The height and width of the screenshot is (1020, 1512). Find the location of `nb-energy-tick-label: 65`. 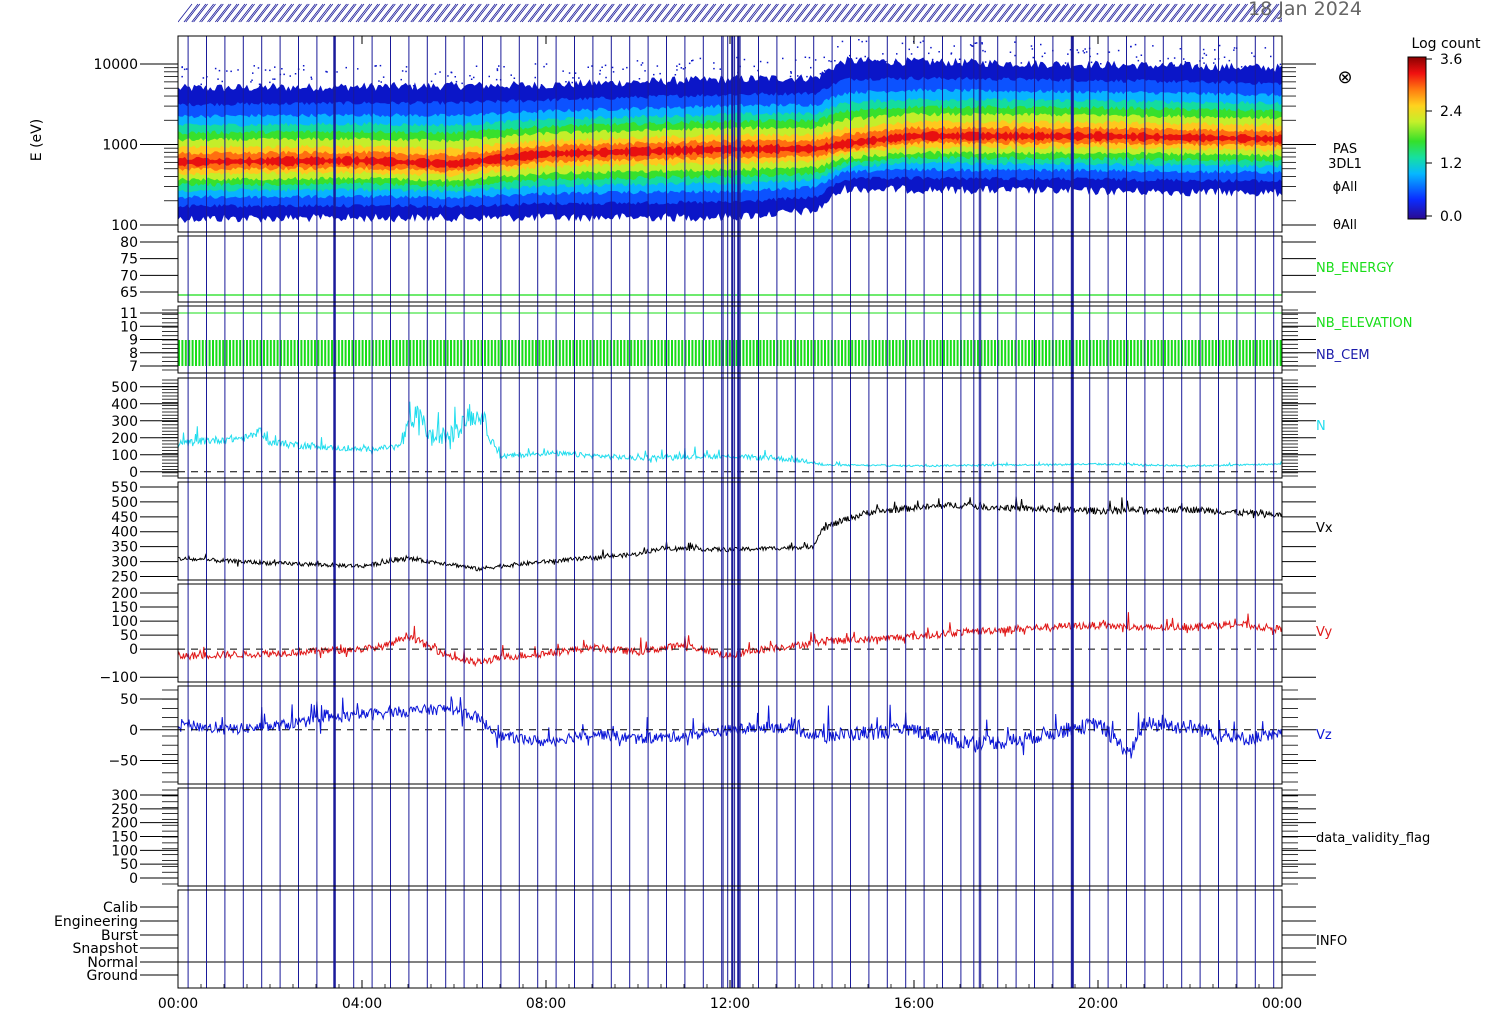

nb-energy-tick-label: 65 is located at coordinates (129, 293).